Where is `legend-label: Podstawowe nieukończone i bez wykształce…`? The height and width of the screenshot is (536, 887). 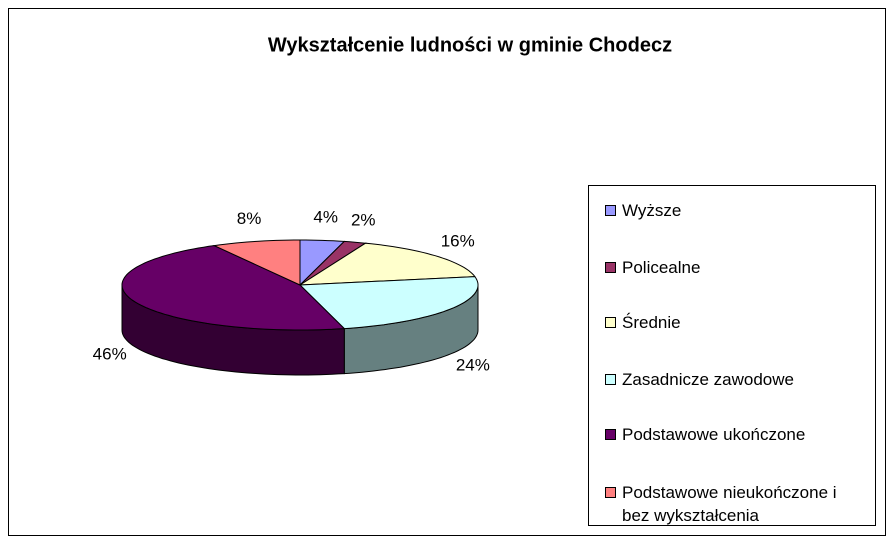 legend-label: Podstawowe nieukończone i bez wykształce… is located at coordinates (729, 504).